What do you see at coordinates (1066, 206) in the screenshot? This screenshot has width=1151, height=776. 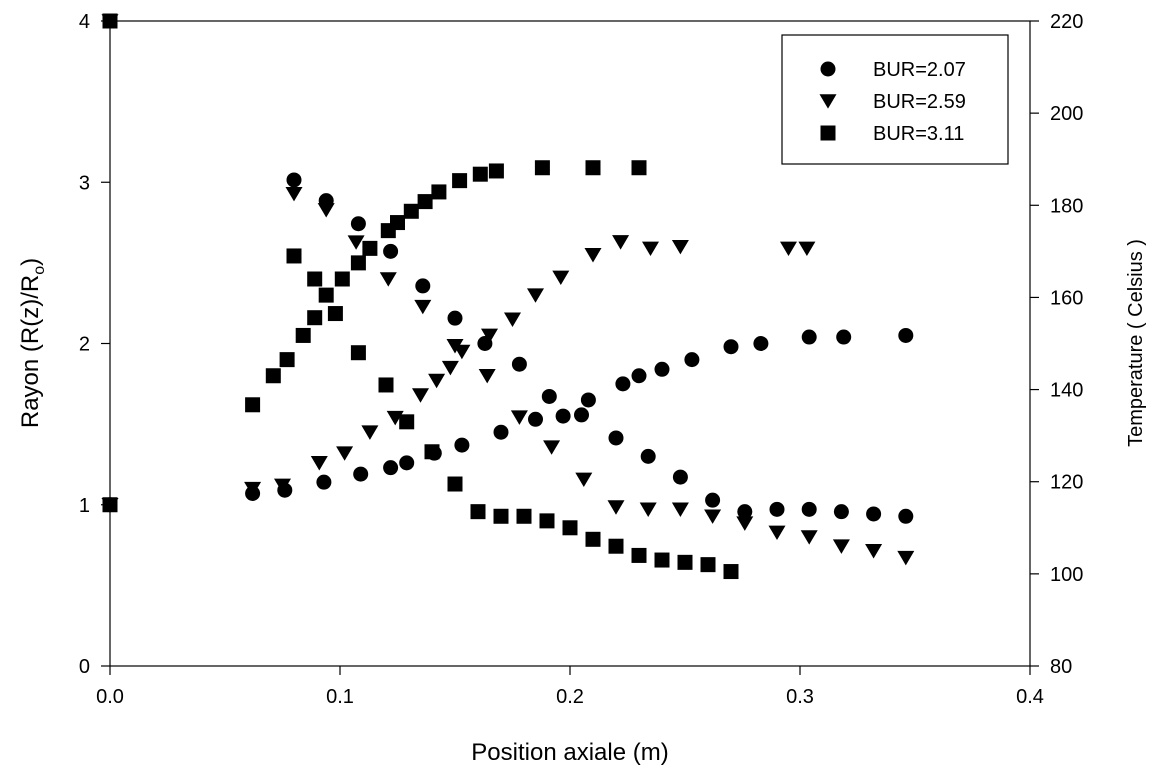 I see `y-right-tick-label: 180` at bounding box center [1066, 206].